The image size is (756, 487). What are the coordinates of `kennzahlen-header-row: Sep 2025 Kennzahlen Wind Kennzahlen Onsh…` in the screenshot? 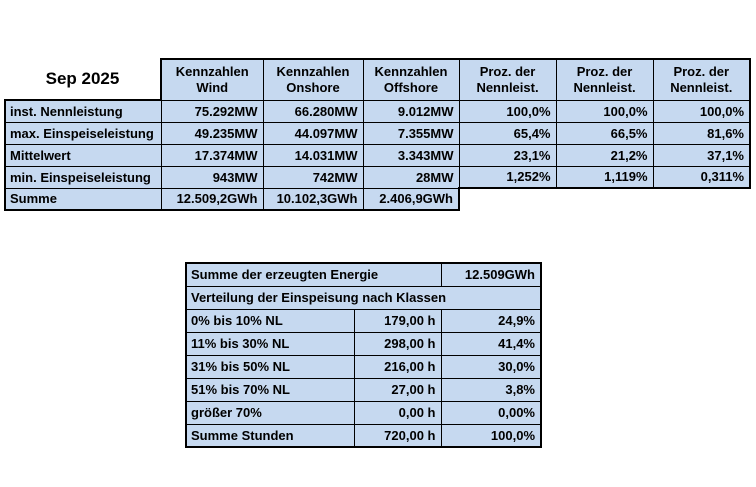 It's located at (378, 79).